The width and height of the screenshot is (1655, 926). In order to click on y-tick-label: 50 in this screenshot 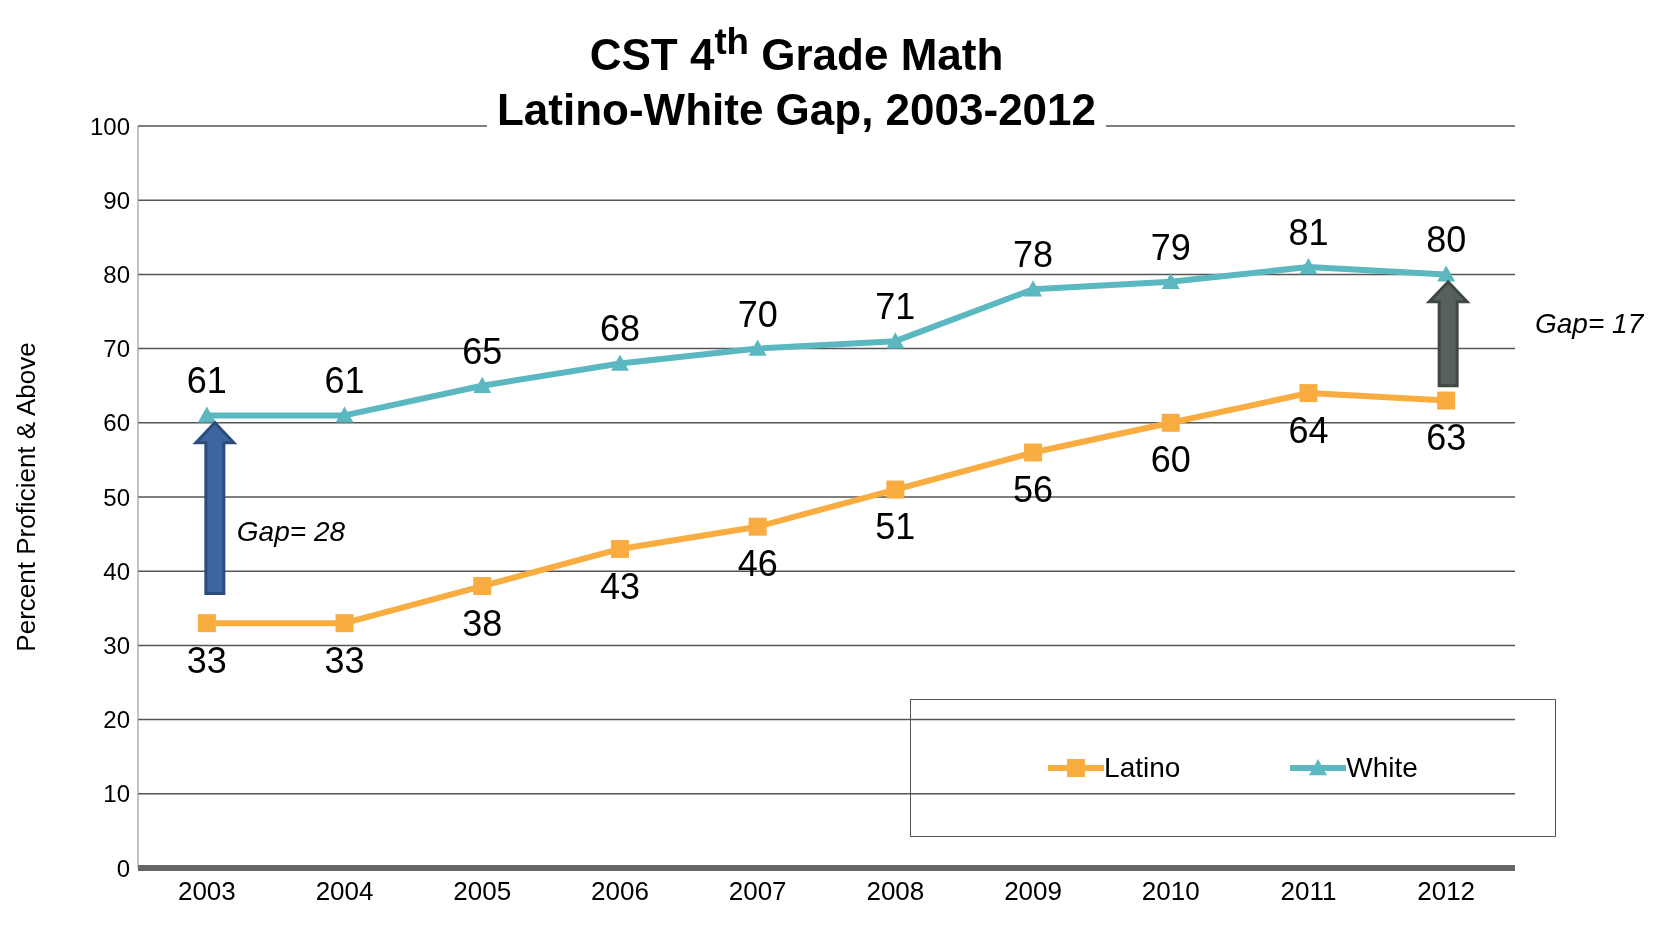, I will do `click(116, 497)`.